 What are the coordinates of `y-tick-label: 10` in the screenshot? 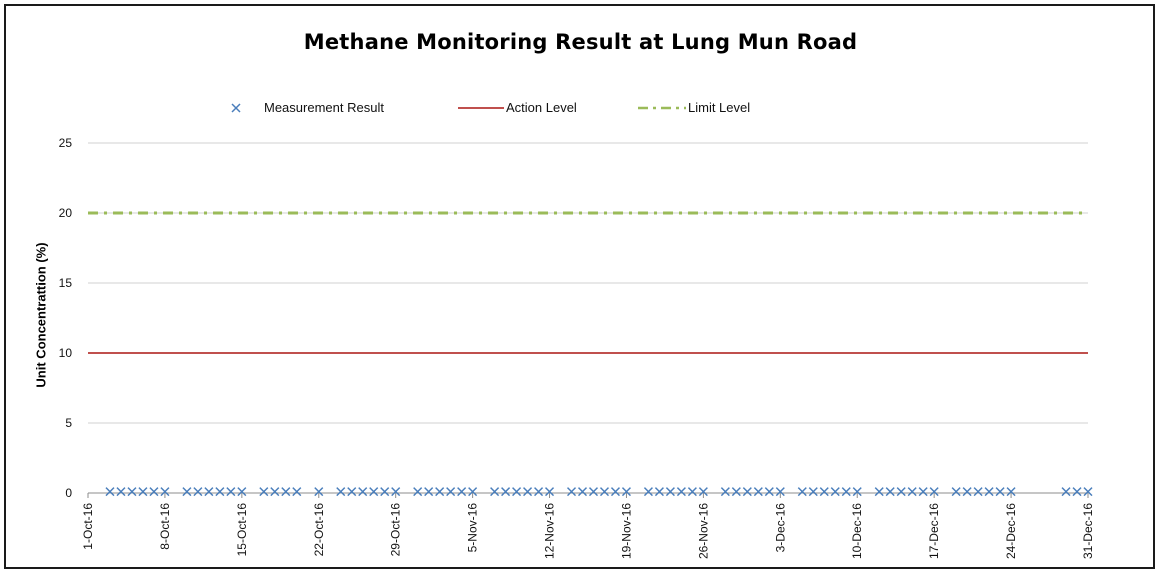 It's located at (66, 353).